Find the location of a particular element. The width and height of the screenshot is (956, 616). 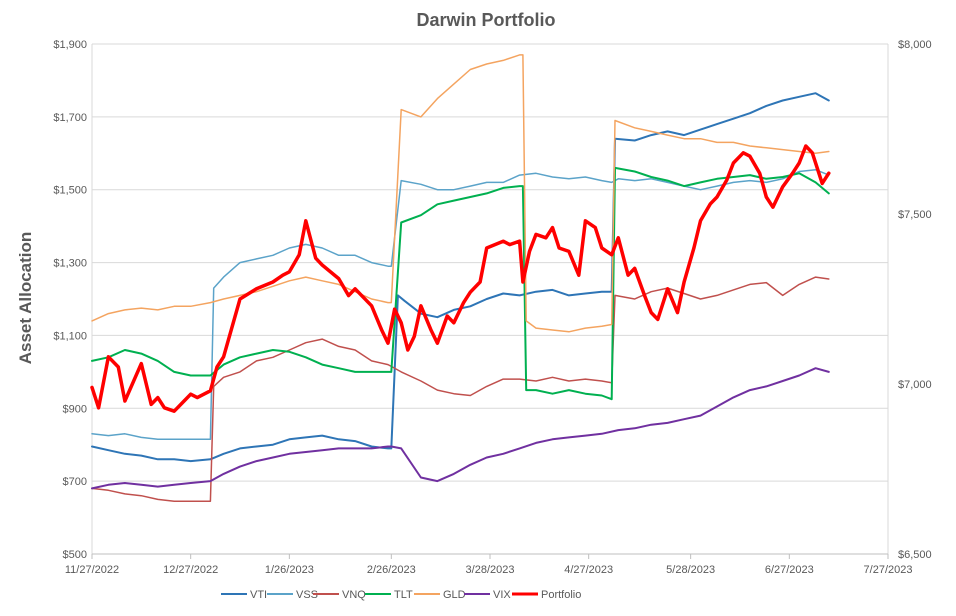

y-right-tick-label: $7,500 is located at coordinates (915, 215).